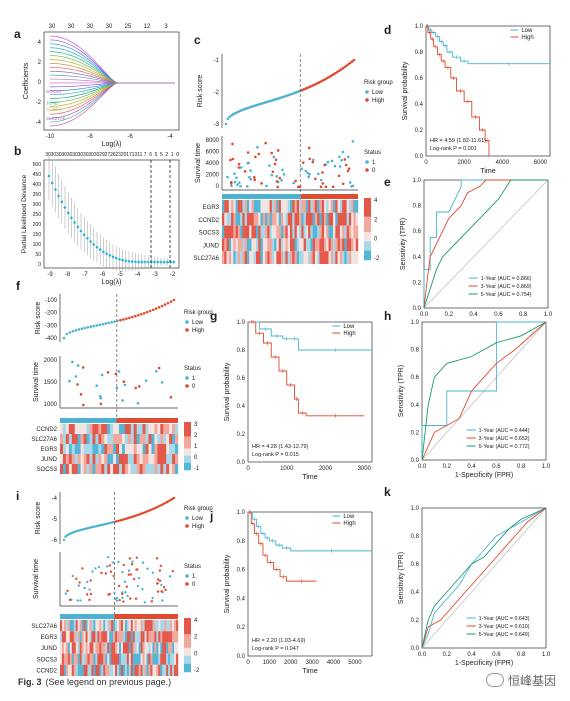 The height and width of the screenshot is (701, 570). I want to click on c-scale-cell, so click(367, 246).